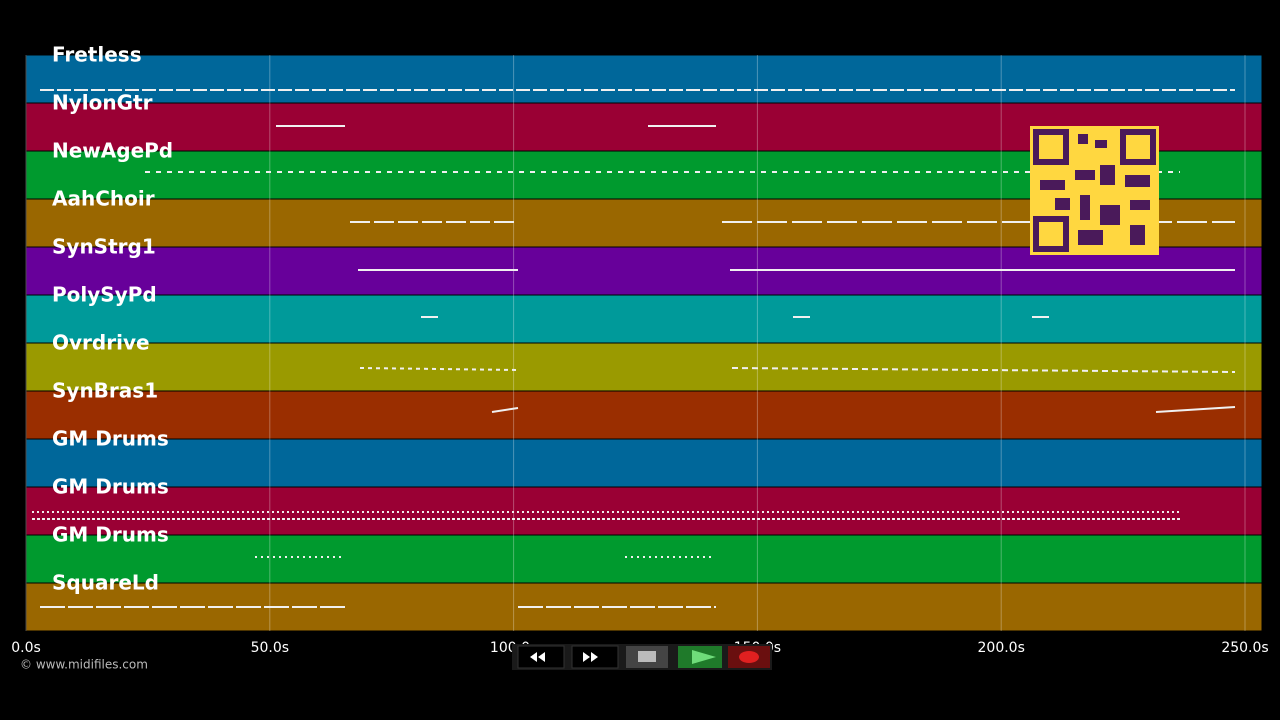 The width and height of the screenshot is (1280, 720). Describe the element at coordinates (1001, 648) in the screenshot. I see `time-tick-label: 200.0s` at that location.